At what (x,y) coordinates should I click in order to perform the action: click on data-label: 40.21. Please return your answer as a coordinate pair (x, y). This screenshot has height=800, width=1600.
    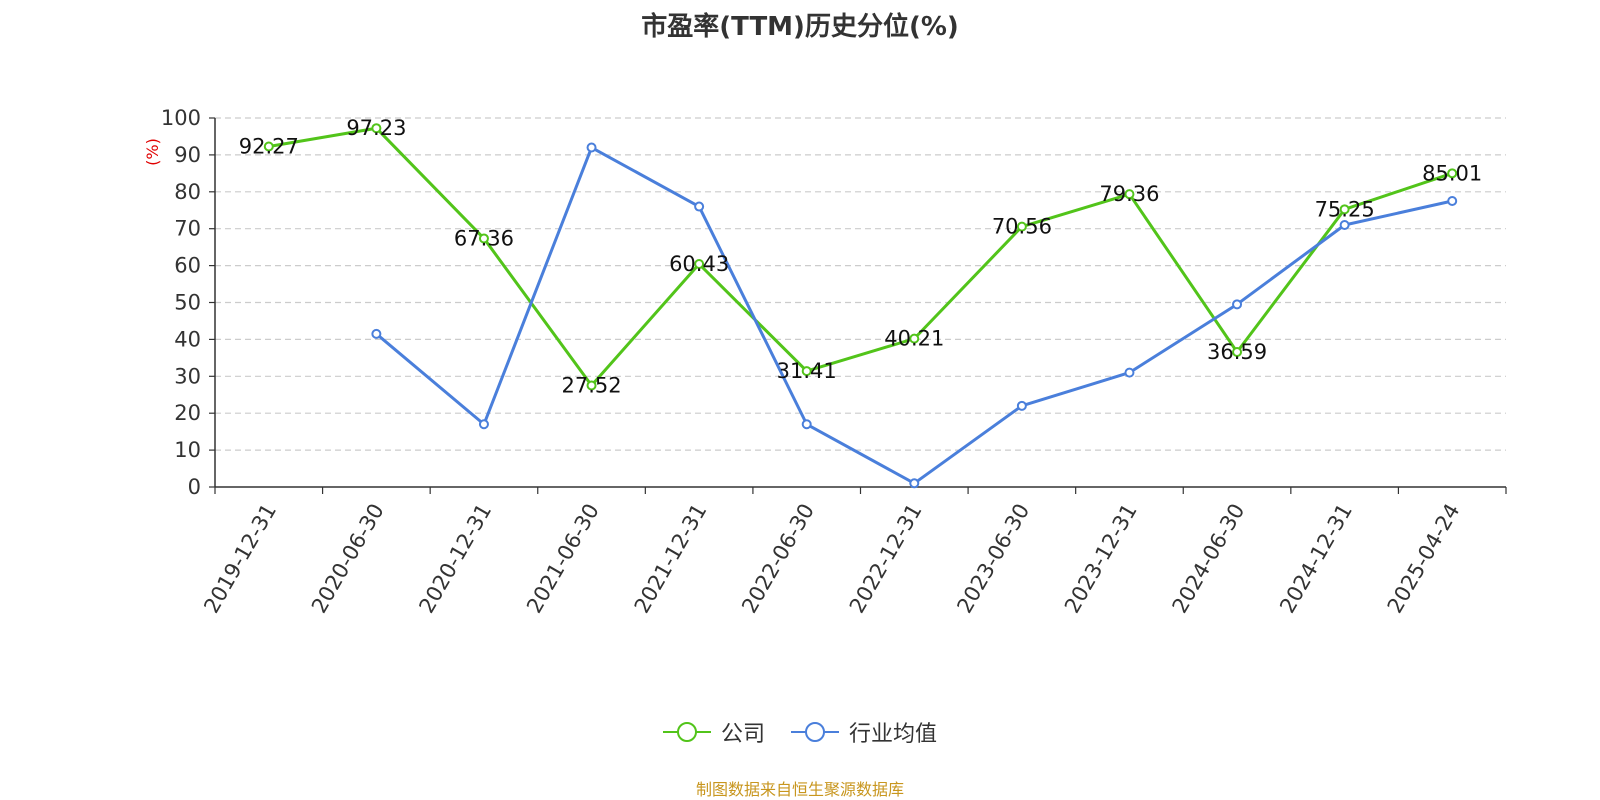
    Looking at the image, I should click on (914, 339).